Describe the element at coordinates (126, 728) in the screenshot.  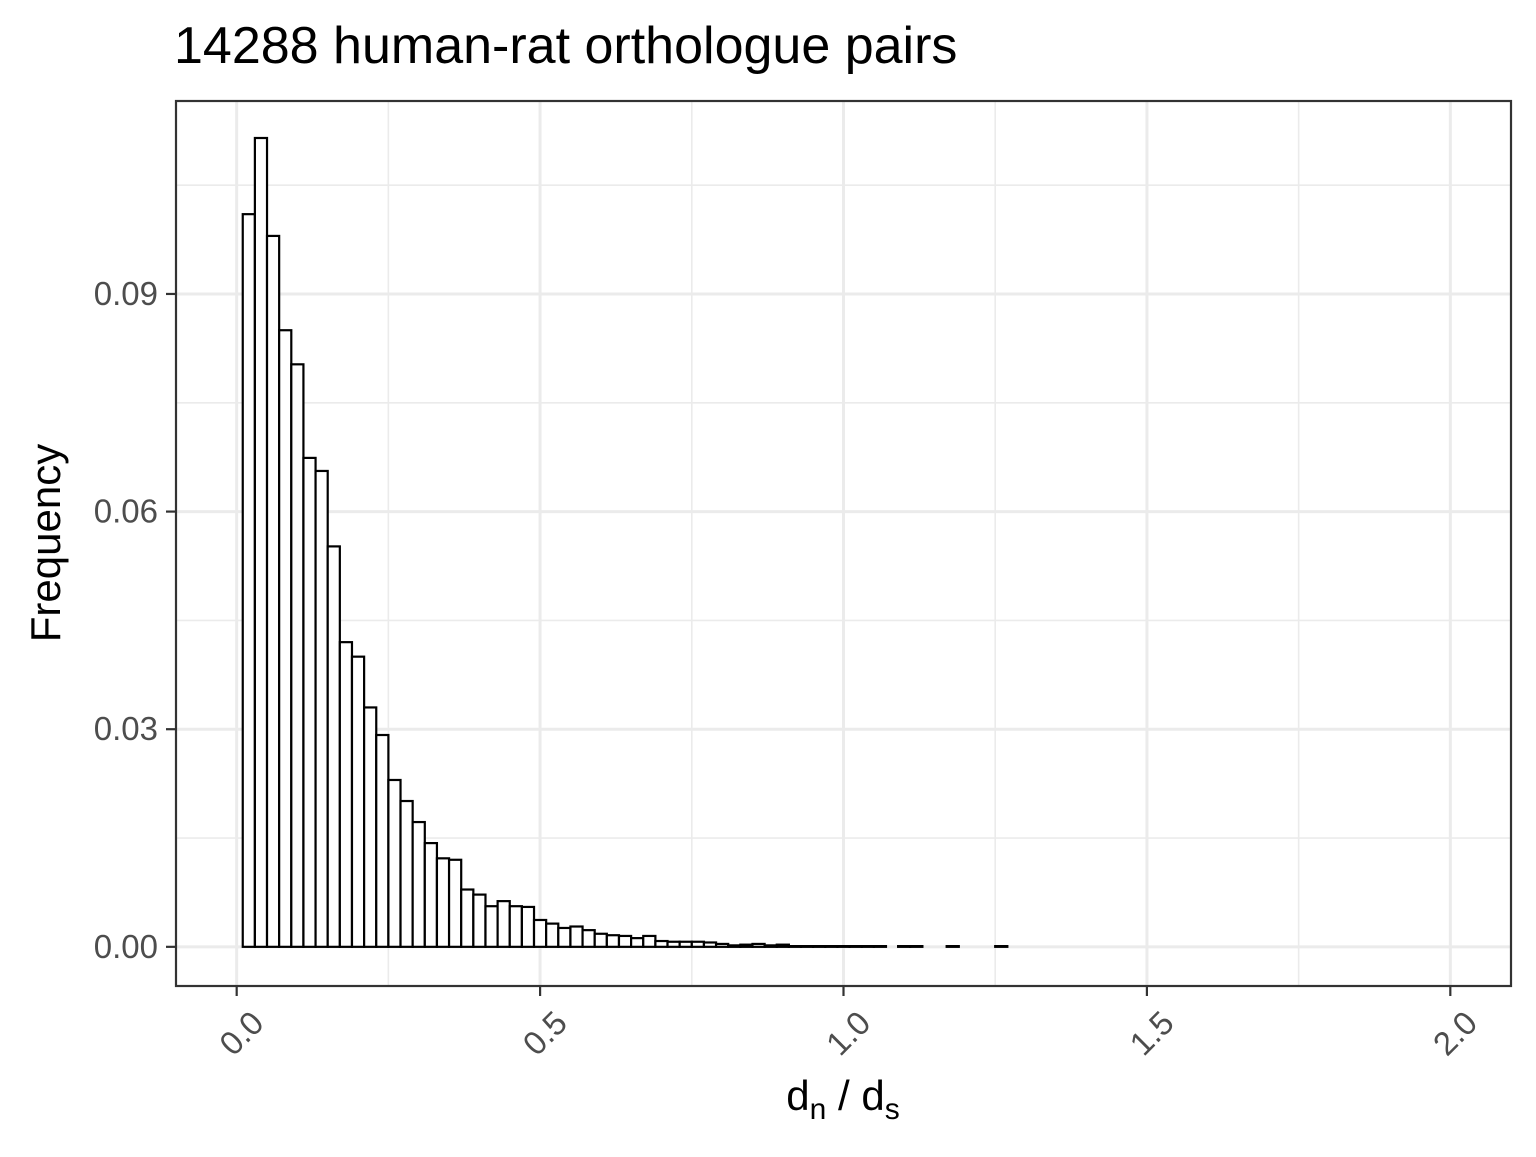
I see `y-tick-label-1: 0.03` at that location.